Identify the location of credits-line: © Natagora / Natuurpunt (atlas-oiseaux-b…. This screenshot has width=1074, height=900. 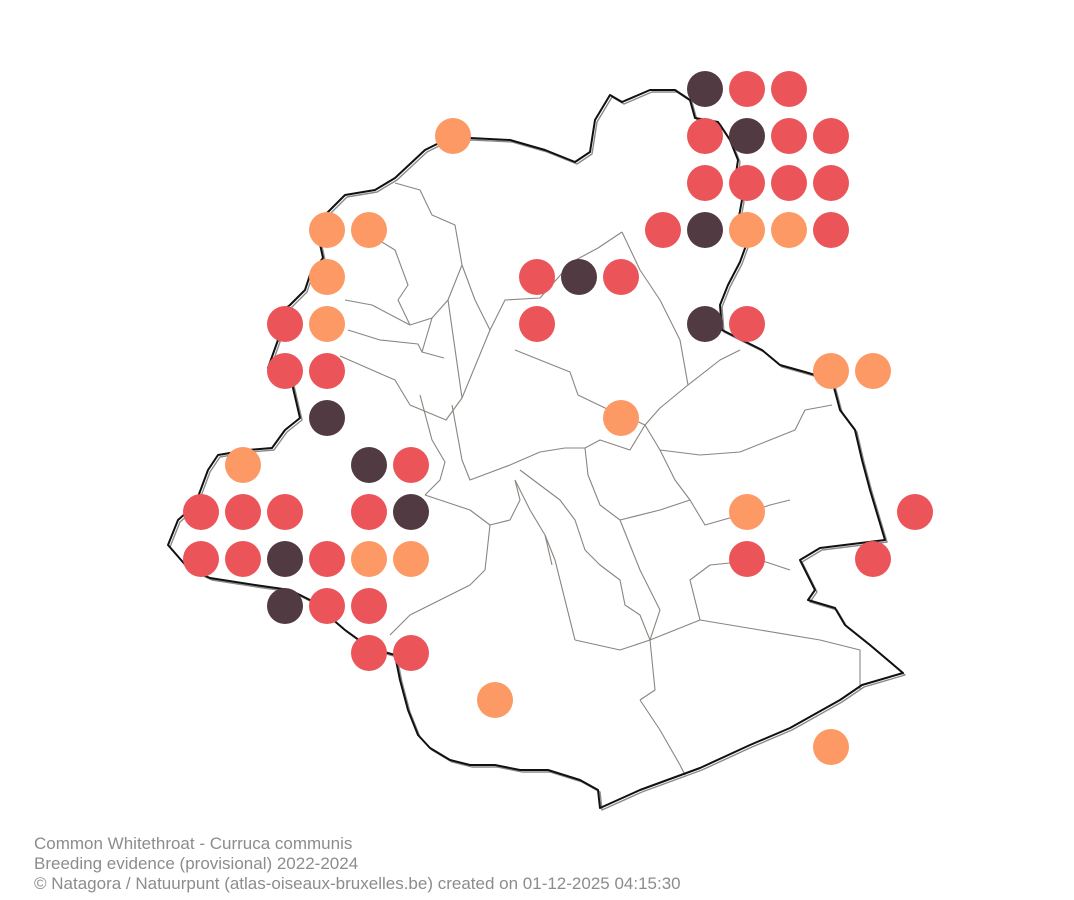
(357, 883).